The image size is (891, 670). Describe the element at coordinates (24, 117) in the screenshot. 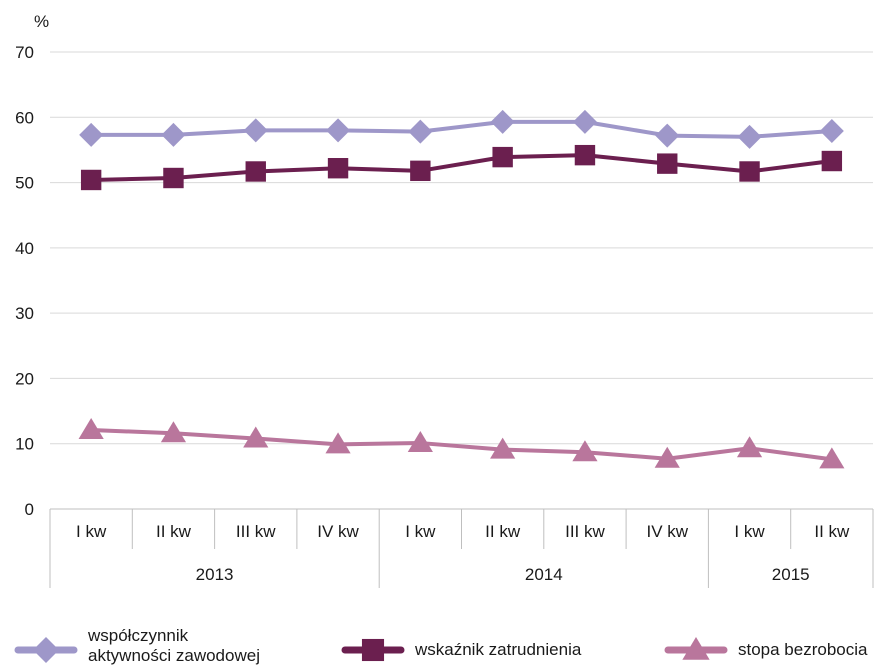

I see `y-tick-label: 60` at that location.